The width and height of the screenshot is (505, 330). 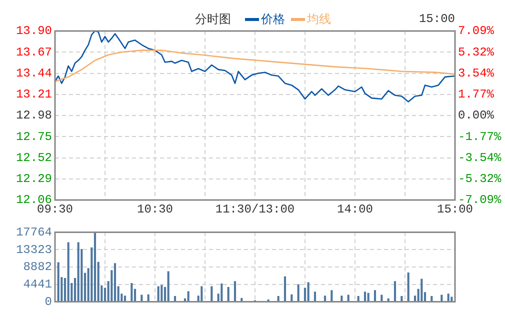 I want to click on y-tick-label: 0, so click(x=48, y=301).